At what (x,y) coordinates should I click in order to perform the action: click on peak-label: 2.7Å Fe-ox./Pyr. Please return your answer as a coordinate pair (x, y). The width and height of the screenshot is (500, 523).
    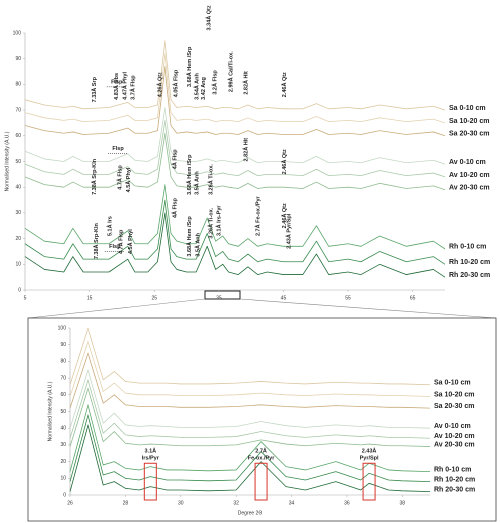
    Looking at the image, I should click on (258, 215).